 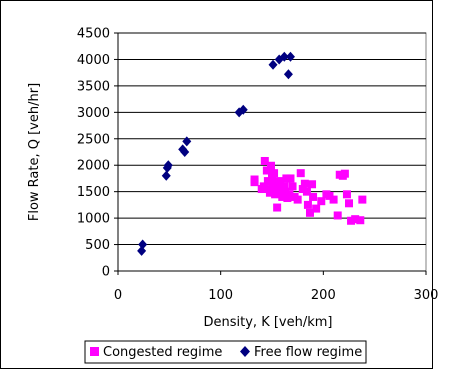 I want to click on x-tick-label: 100, so click(x=220, y=295).